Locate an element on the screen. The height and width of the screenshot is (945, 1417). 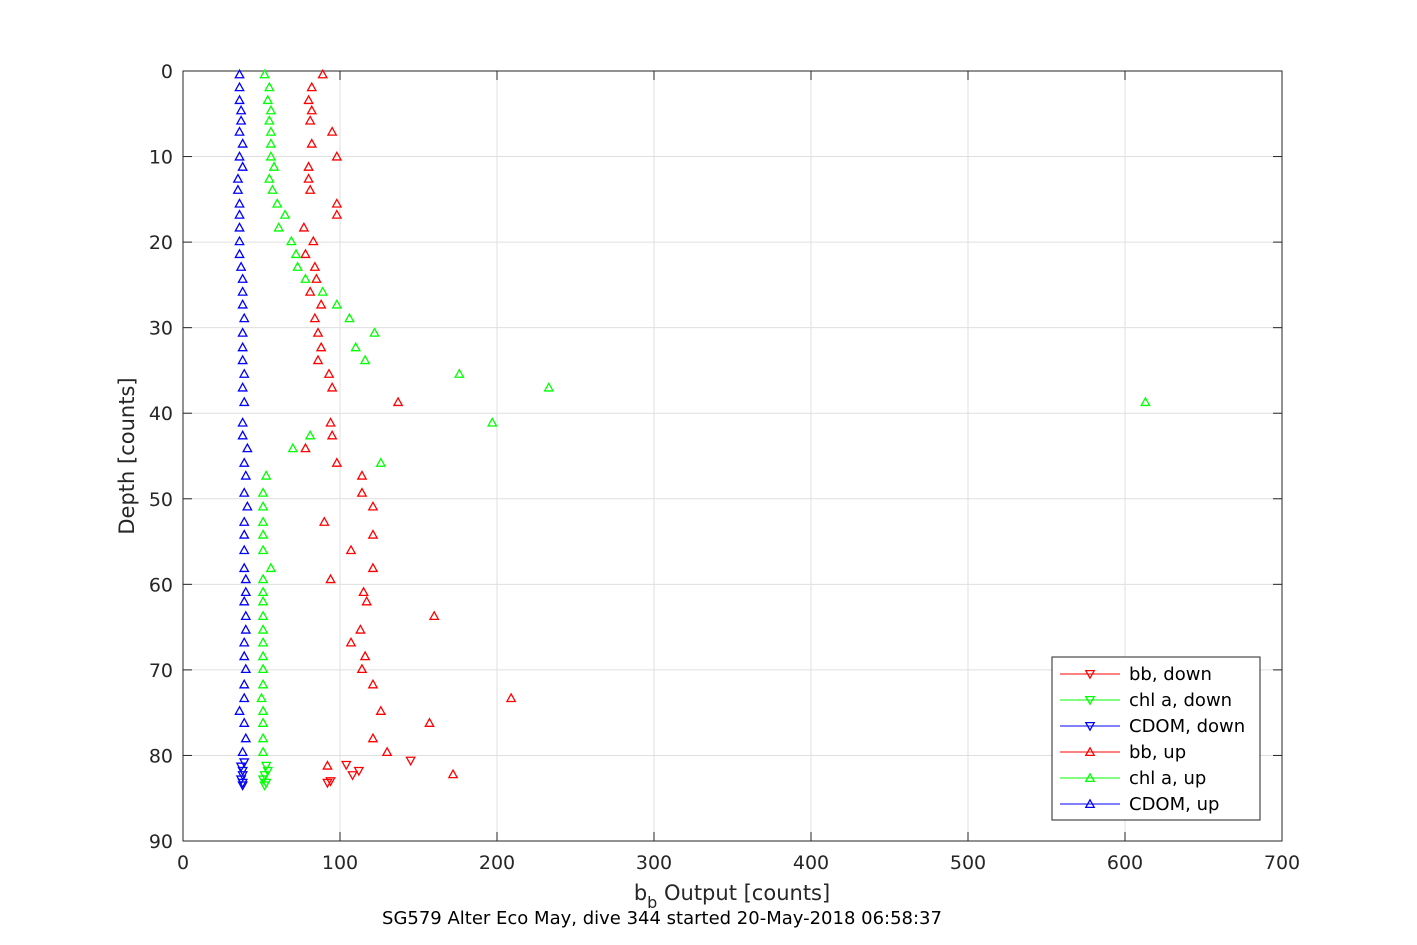
legend-label: bb, down is located at coordinates (1170, 674).